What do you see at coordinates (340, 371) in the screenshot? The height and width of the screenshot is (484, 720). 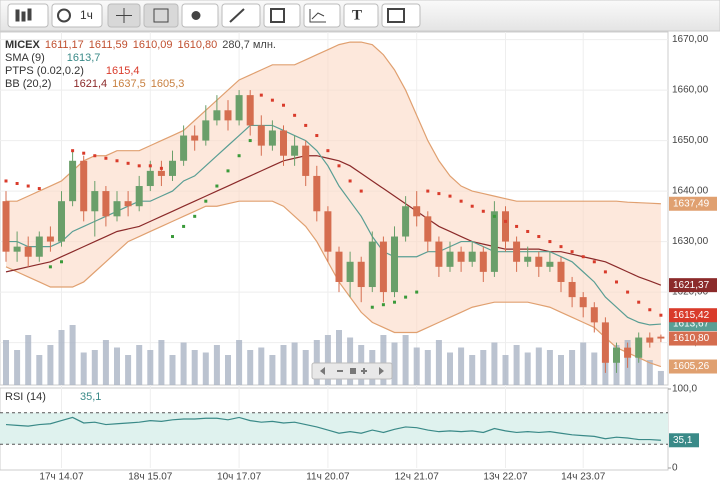 I see `zoom-out` at bounding box center [340, 371].